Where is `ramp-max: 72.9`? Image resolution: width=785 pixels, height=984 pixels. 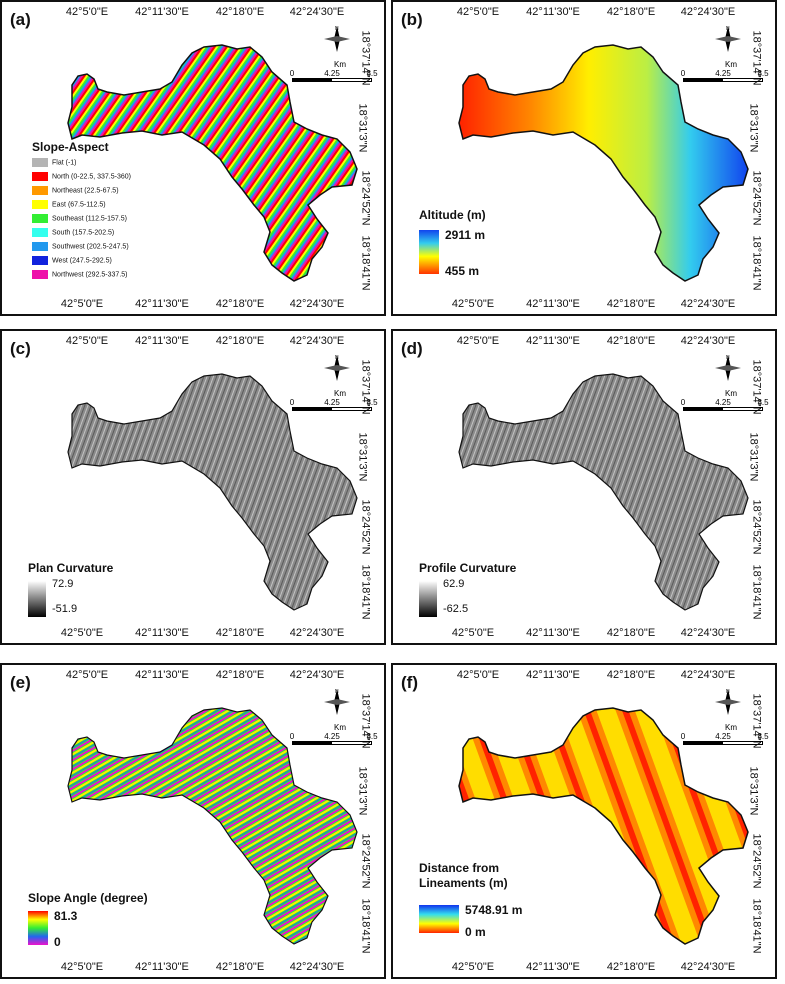
ramp-max: 72.9 is located at coordinates (63, 584).